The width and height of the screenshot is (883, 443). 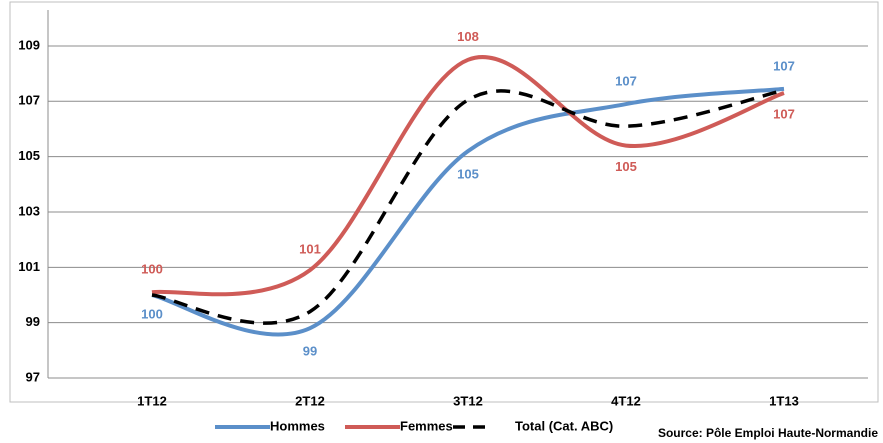 I want to click on x-tick-label: 1T12, so click(x=152, y=400).